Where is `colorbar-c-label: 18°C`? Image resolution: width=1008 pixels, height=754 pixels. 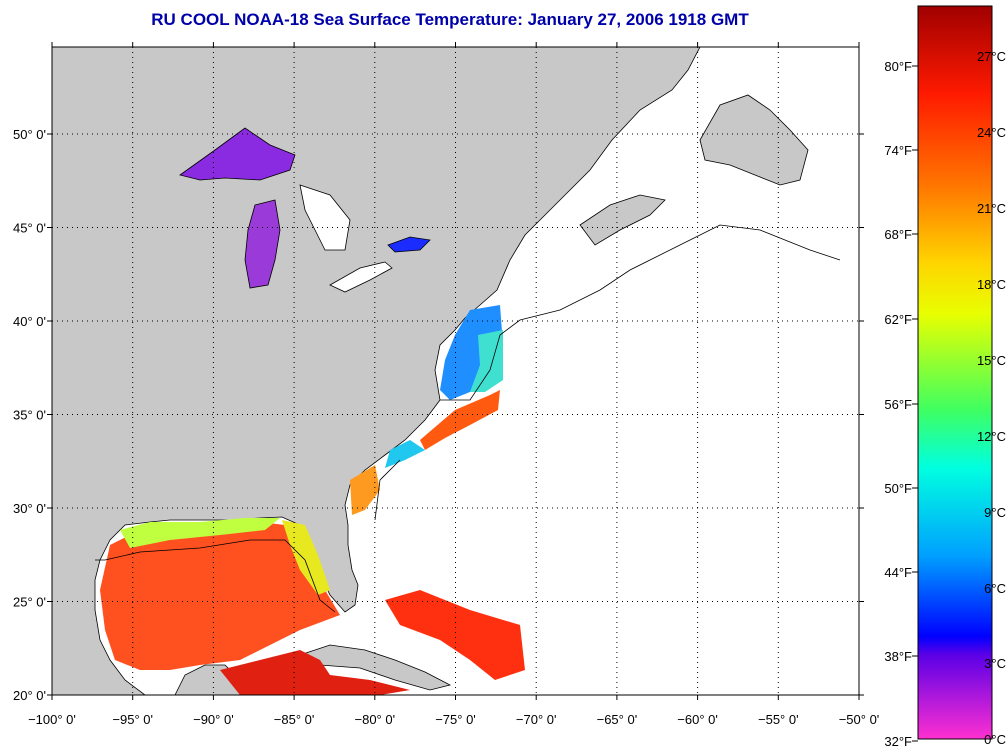
colorbar-c-label: 18°C is located at coordinates (991, 284).